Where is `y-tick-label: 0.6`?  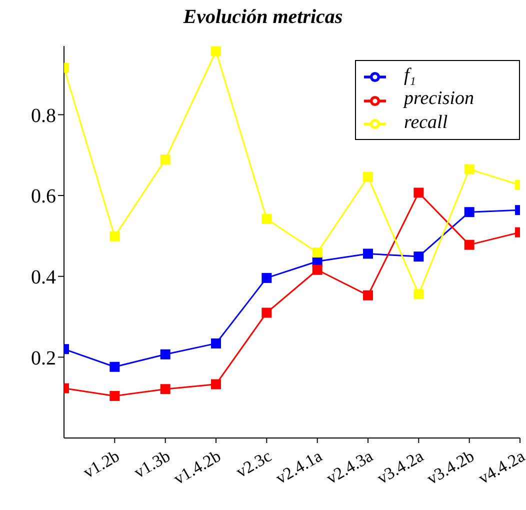 y-tick-label: 0.6 is located at coordinates (43, 197).